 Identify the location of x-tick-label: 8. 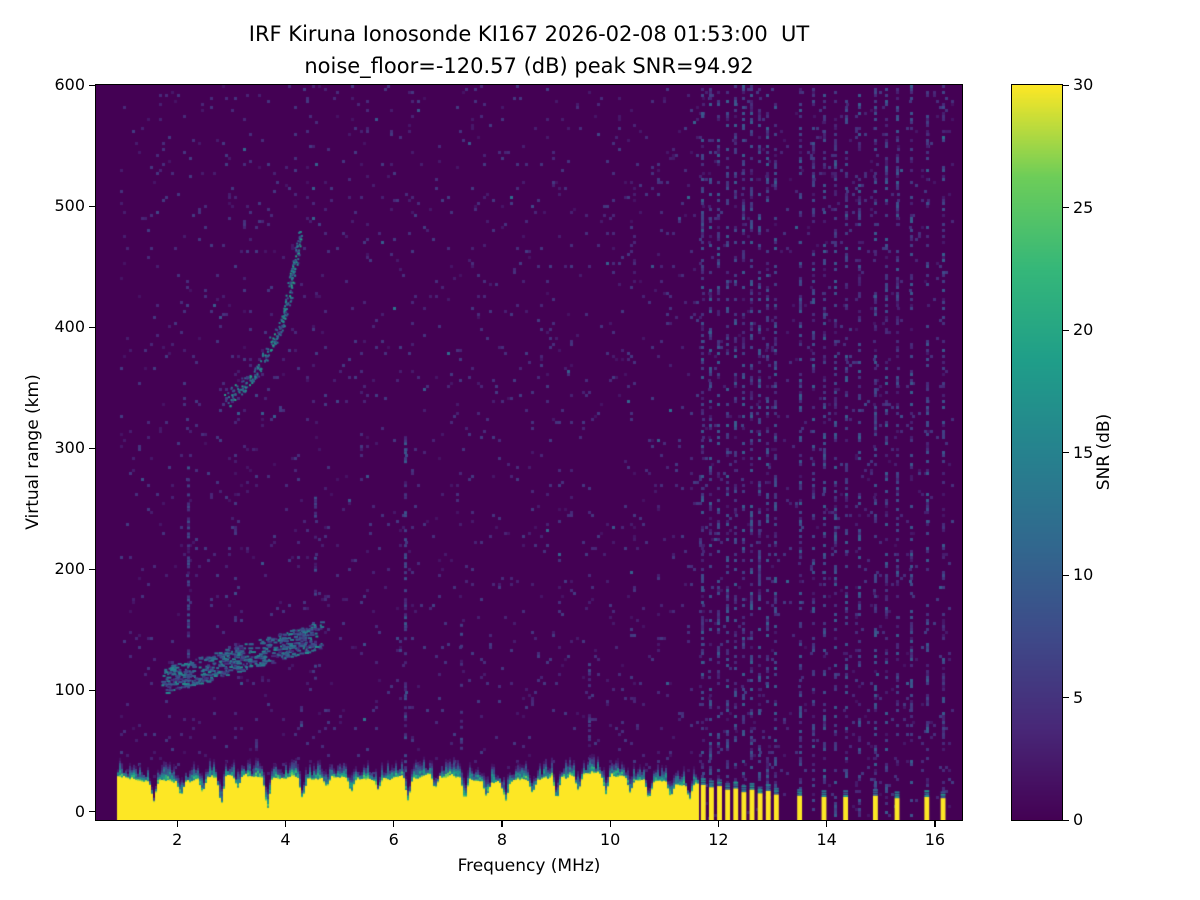
(502, 839).